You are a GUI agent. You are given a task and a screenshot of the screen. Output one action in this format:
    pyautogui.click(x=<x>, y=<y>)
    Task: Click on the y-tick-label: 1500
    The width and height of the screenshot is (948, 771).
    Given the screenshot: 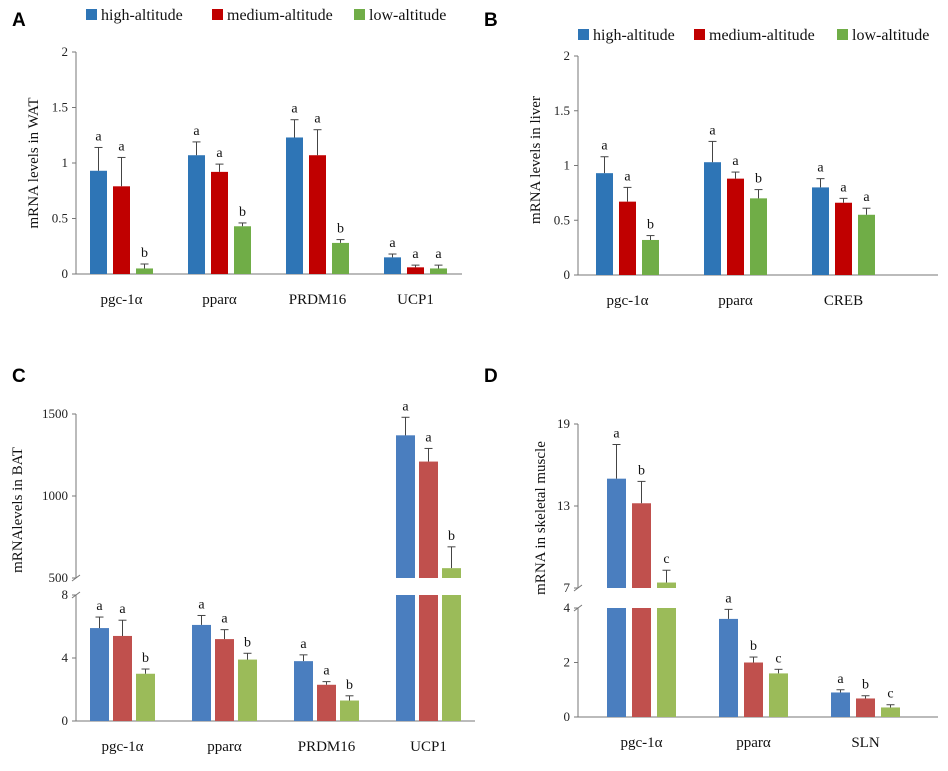 What is the action you would take?
    pyautogui.click(x=55, y=413)
    